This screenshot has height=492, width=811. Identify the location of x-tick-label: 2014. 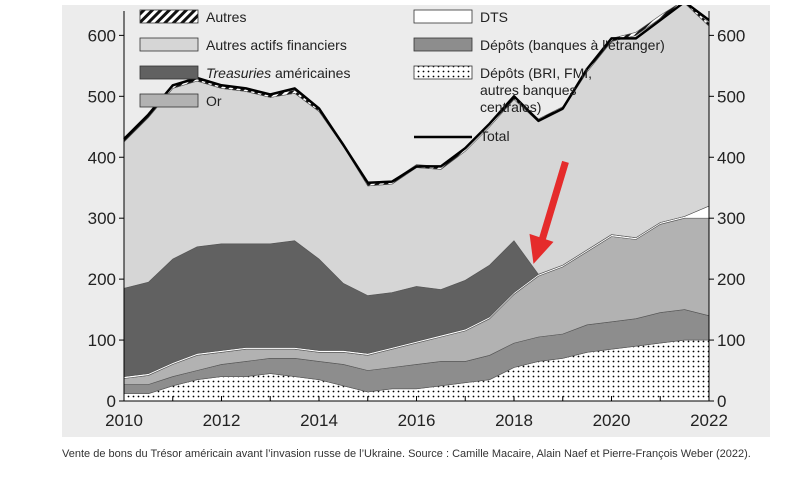
(319, 420).